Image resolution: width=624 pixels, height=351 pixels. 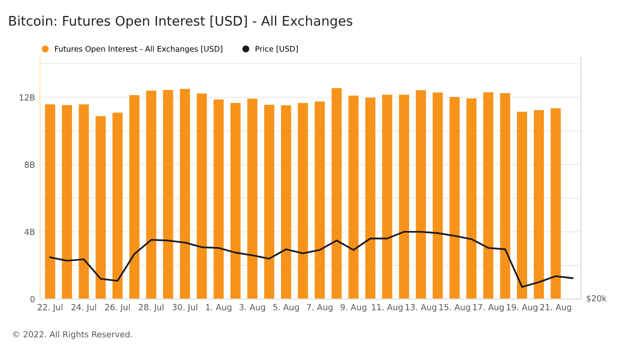 What do you see at coordinates (219, 308) in the screenshot?
I see `x-tick-label: 1. Aug` at bounding box center [219, 308].